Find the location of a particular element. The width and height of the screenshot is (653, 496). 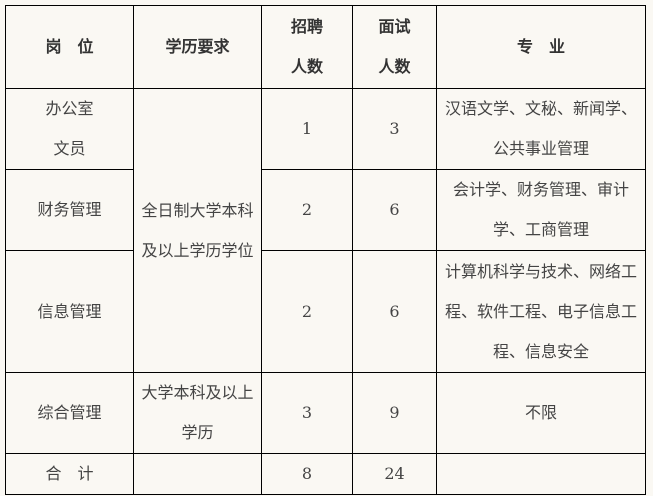

cell-position: 财务管理 is located at coordinates (69, 210).